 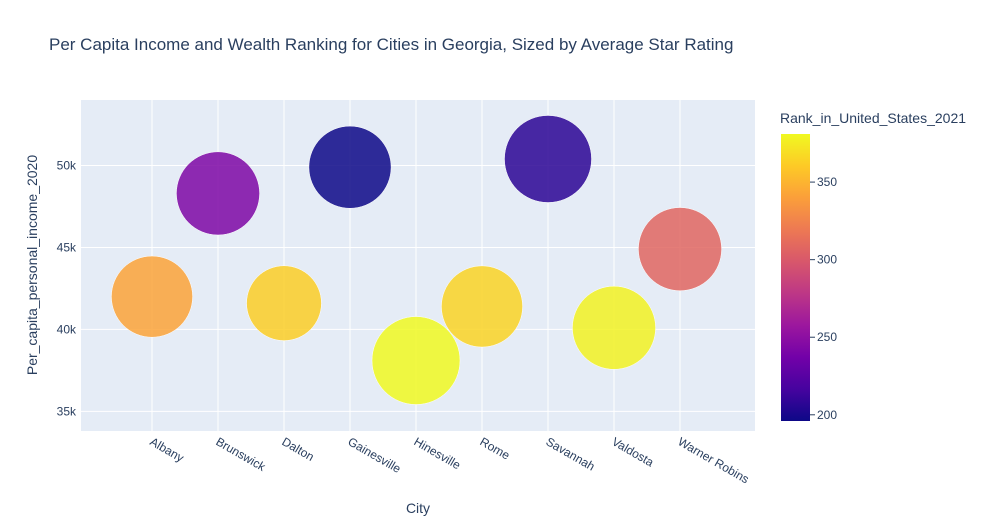 I want to click on y-tick-label: 35k, so click(x=67, y=411).